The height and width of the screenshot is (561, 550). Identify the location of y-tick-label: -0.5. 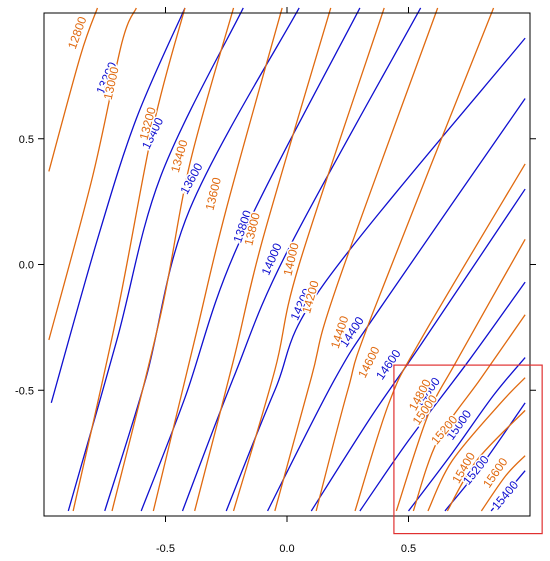
(24, 391).